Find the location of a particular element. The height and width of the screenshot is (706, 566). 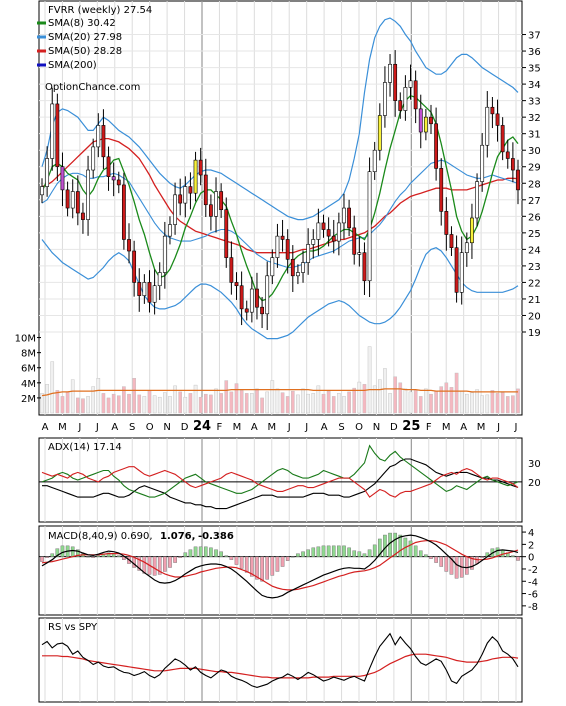

rs-panel: RS vs SPY is located at coordinates (280, 660).